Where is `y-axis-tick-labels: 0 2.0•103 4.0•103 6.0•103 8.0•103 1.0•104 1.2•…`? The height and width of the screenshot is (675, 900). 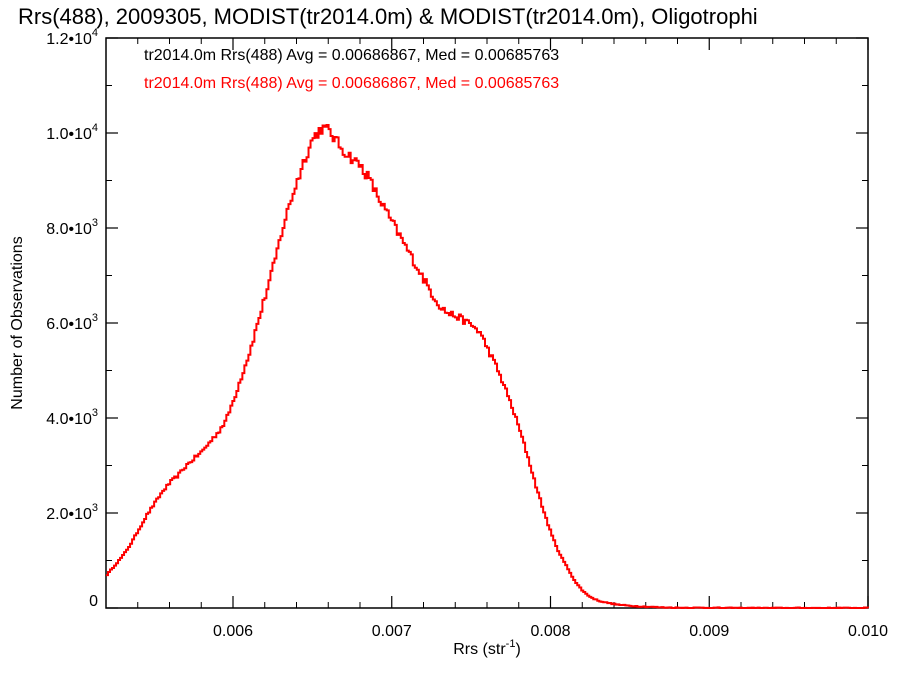 y-axis-tick-labels: 0 2.0•103 4.0•103 6.0•103 8.0•103 1.0•104 1.2•… is located at coordinates (72, 318).